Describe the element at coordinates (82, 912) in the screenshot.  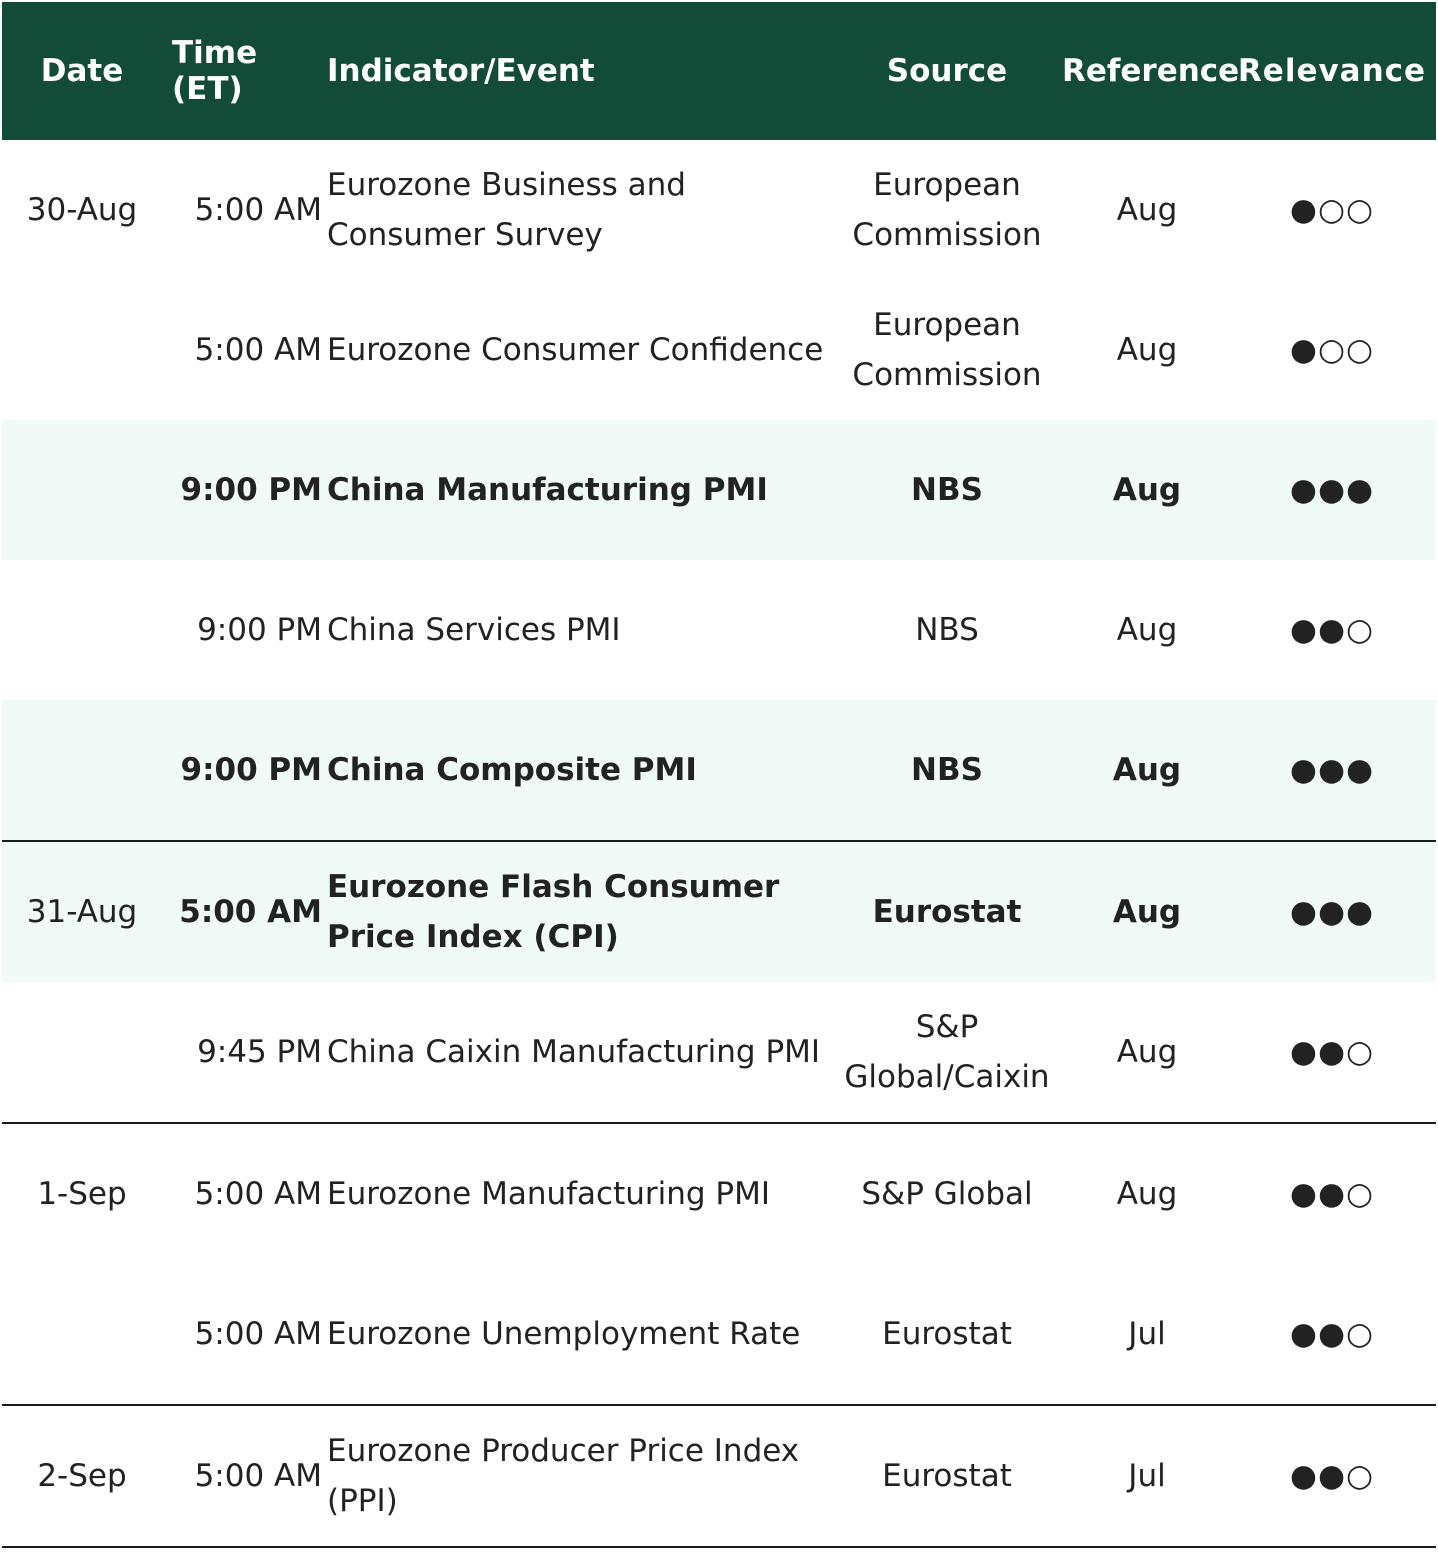
I see `row-date: 31-Aug` at that location.